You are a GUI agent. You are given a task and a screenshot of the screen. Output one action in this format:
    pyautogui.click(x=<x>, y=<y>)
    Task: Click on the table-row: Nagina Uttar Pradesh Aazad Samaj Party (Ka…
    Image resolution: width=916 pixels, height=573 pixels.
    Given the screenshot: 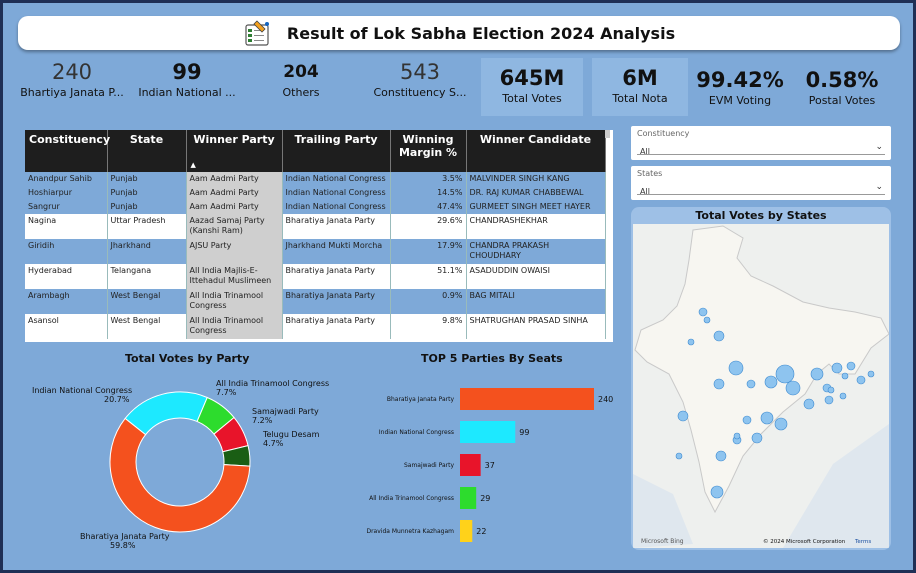 What is the action you would take?
    pyautogui.click(x=315, y=226)
    